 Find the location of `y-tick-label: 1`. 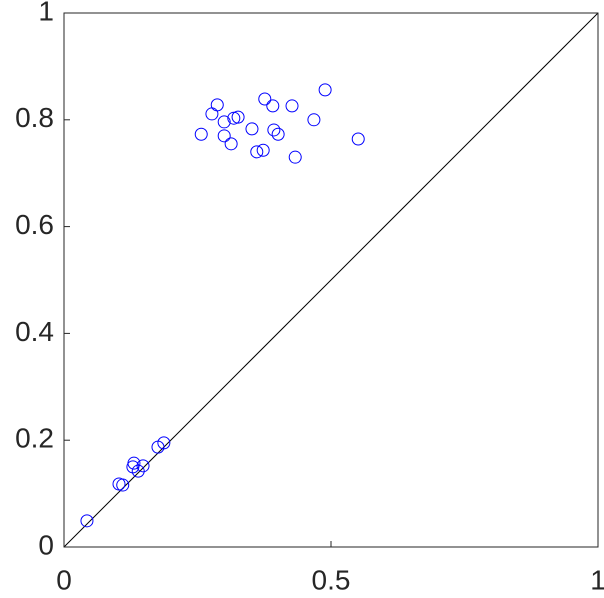

y-tick-label: 1 is located at coordinates (46, 13).